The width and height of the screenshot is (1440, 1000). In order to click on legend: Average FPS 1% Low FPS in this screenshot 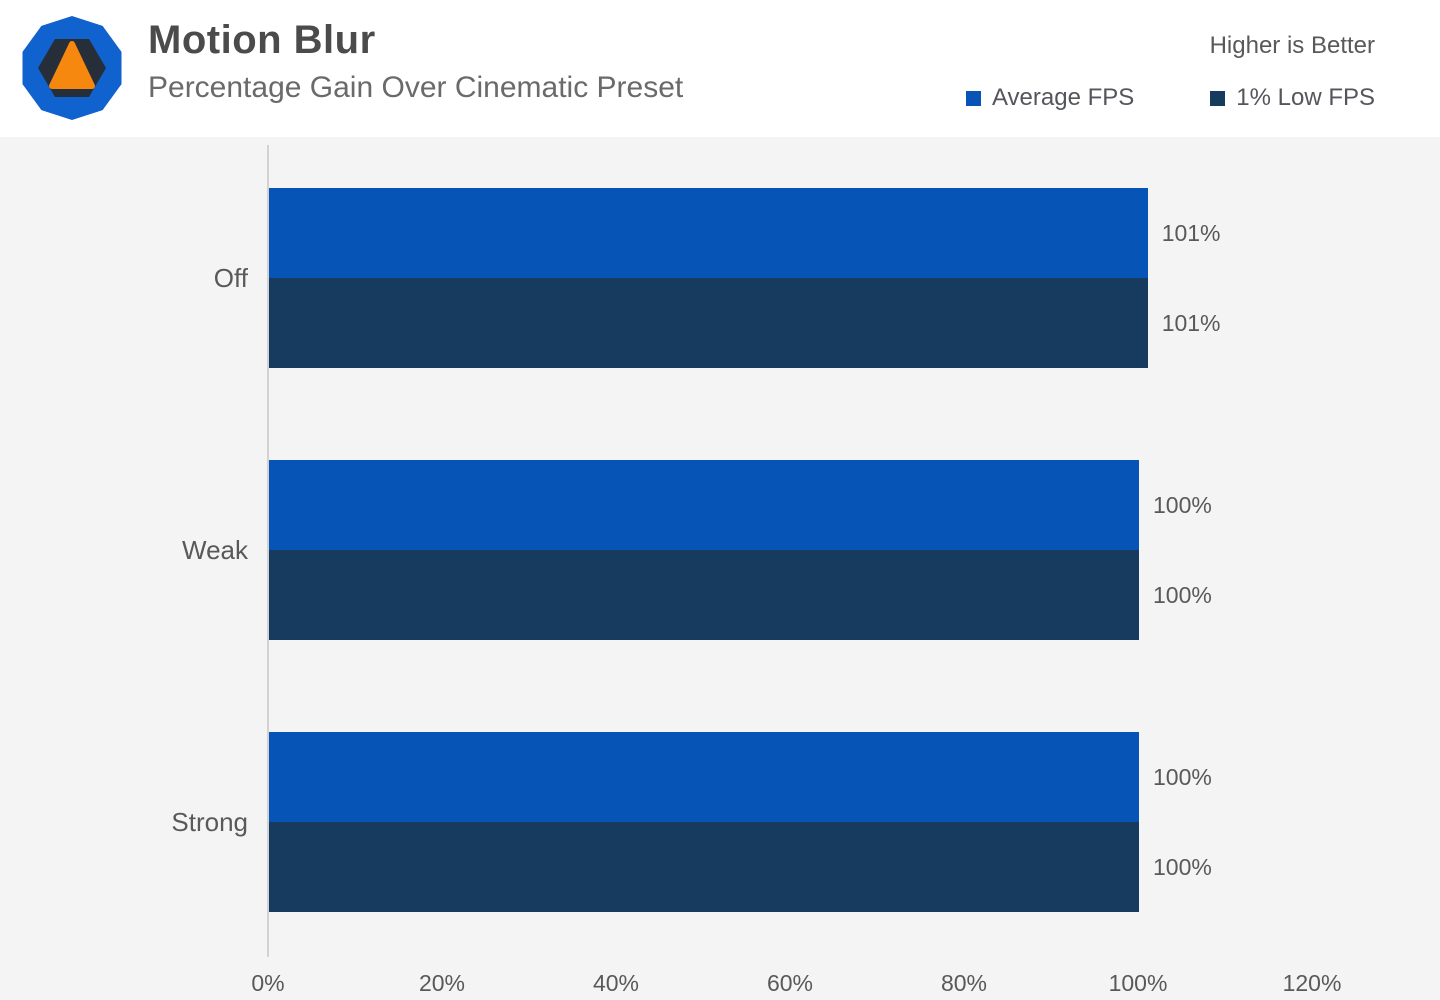, I will do `click(1170, 98)`.